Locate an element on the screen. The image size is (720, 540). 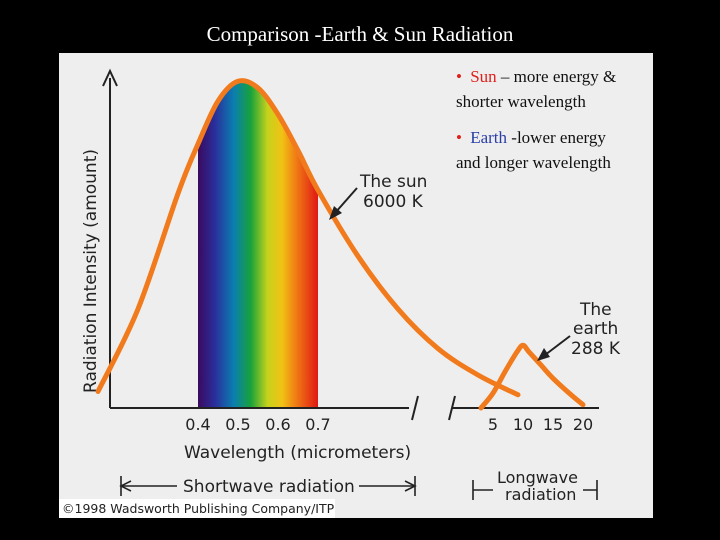
svg-text:• Earth -lower ene: • Earth -lower energy is located at coordinates (531, 137).